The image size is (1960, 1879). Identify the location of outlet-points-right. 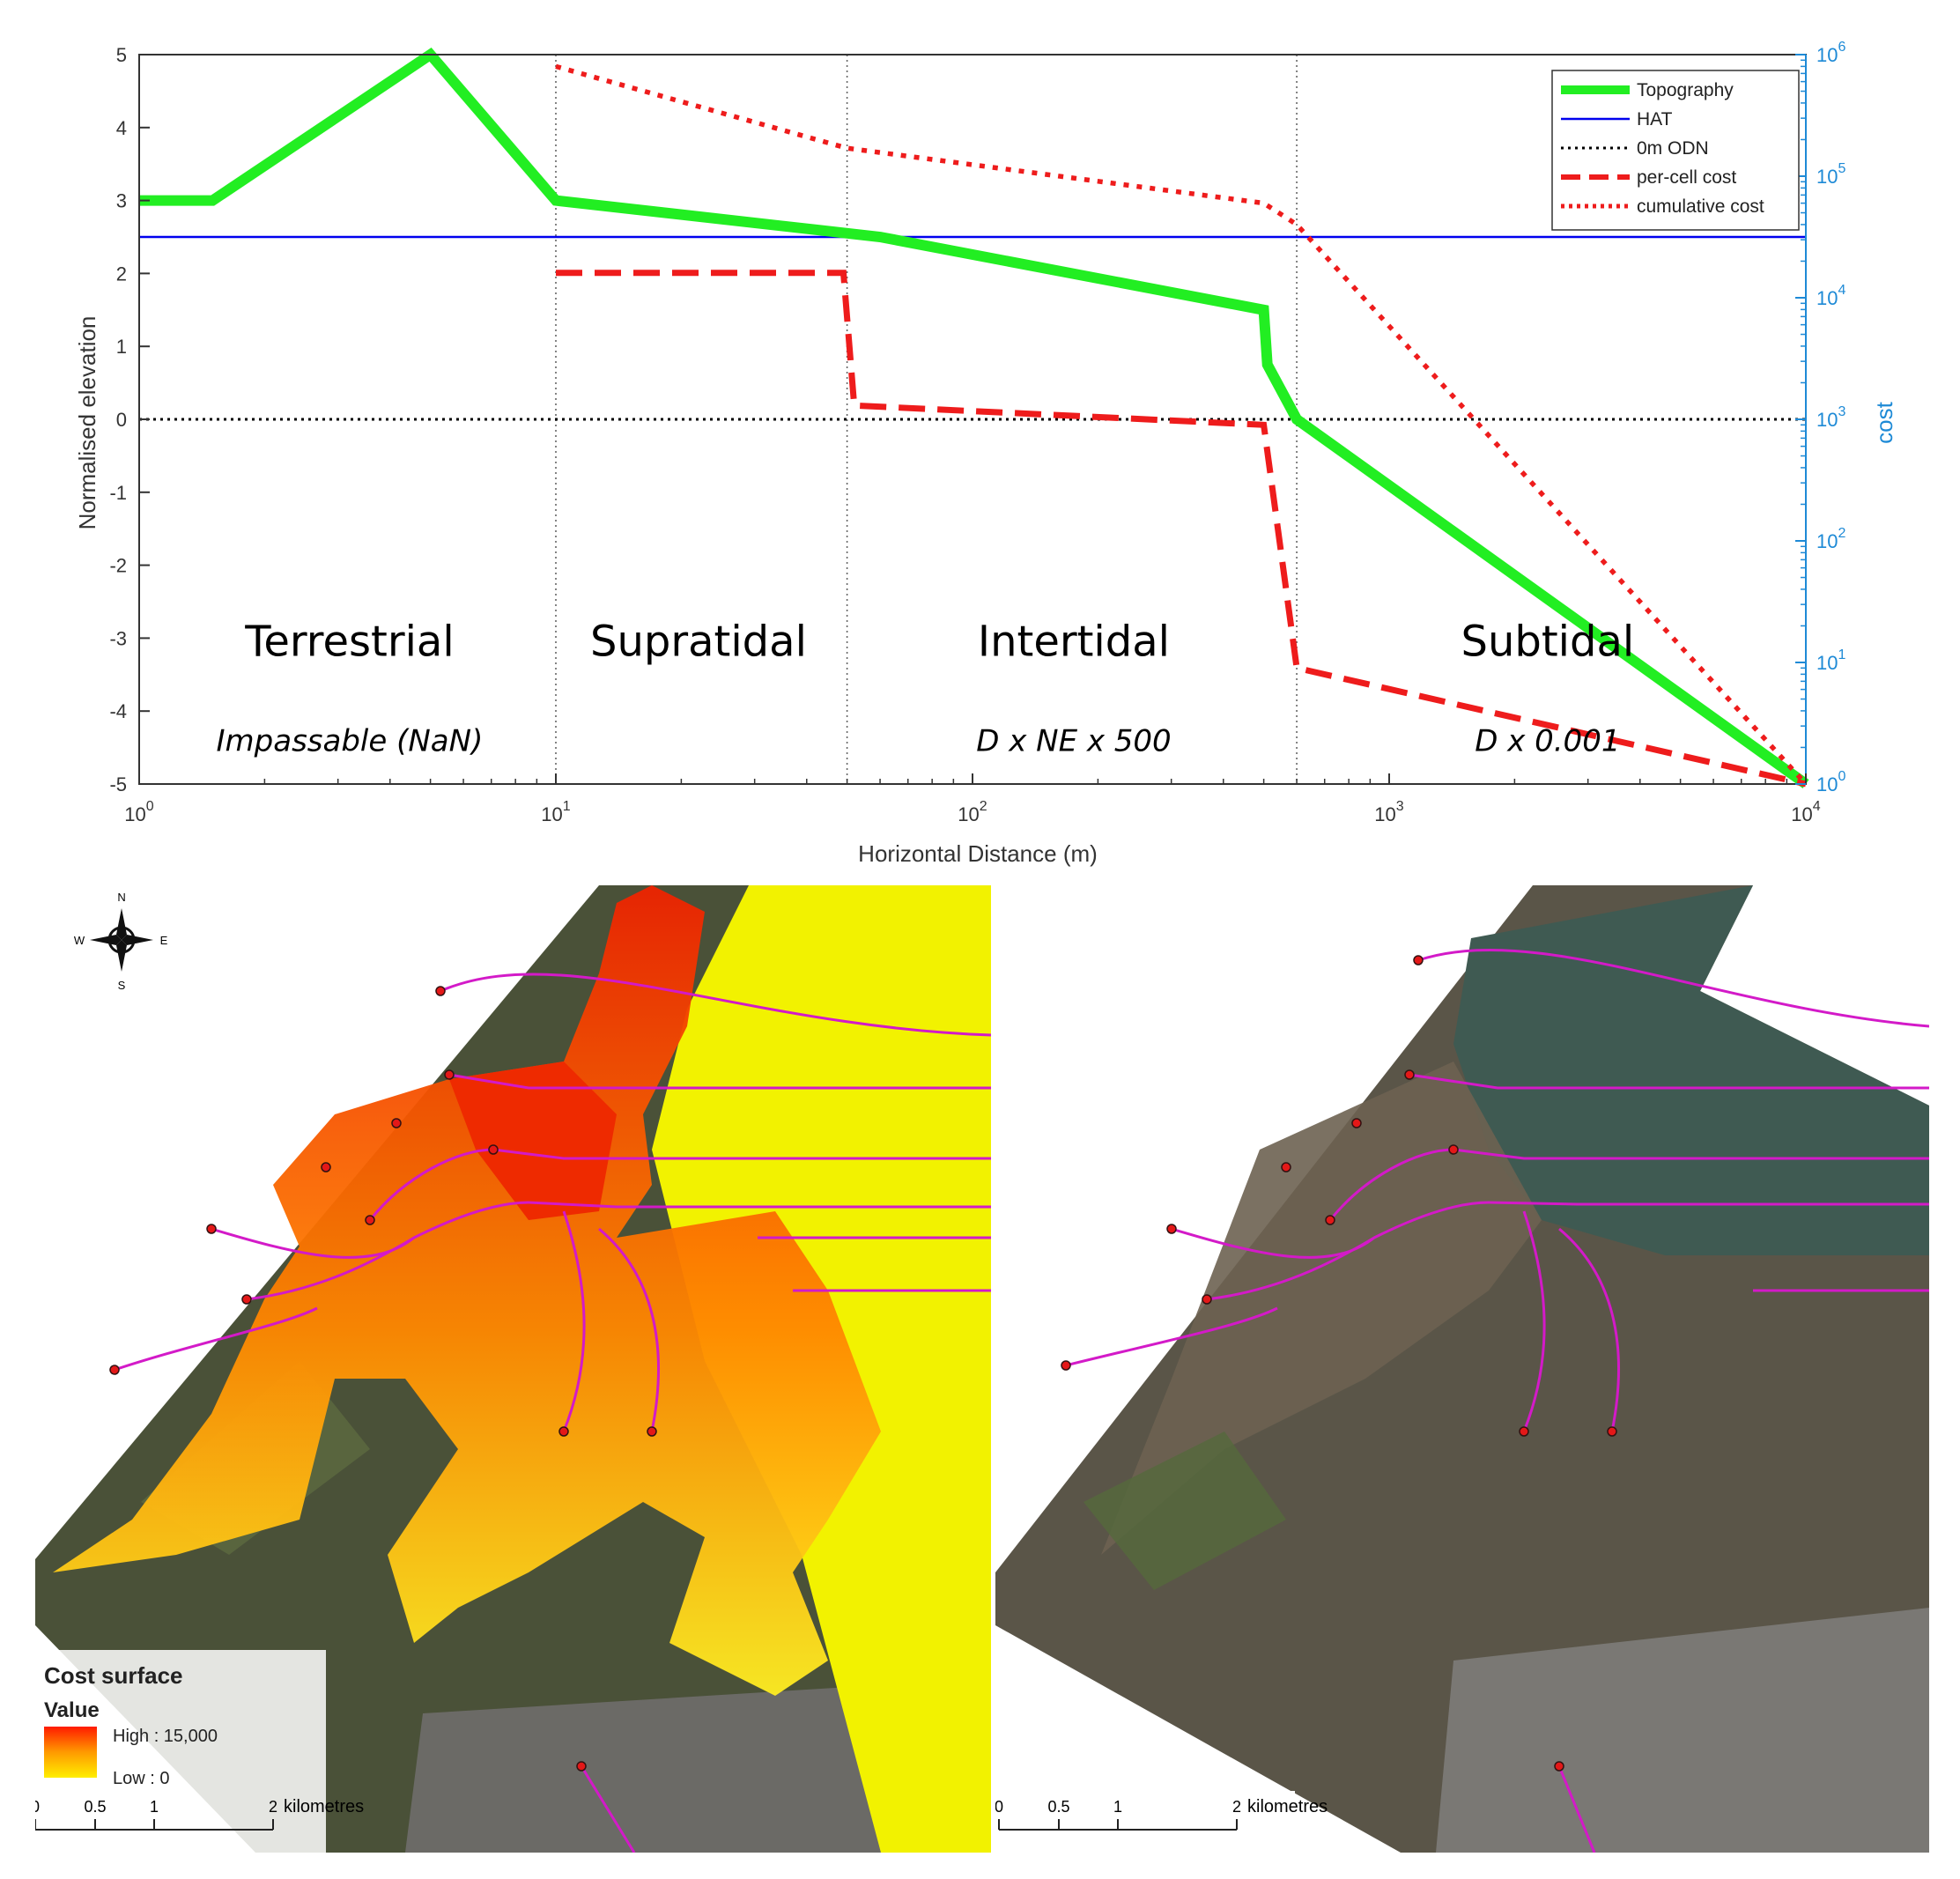
(1339, 1363).